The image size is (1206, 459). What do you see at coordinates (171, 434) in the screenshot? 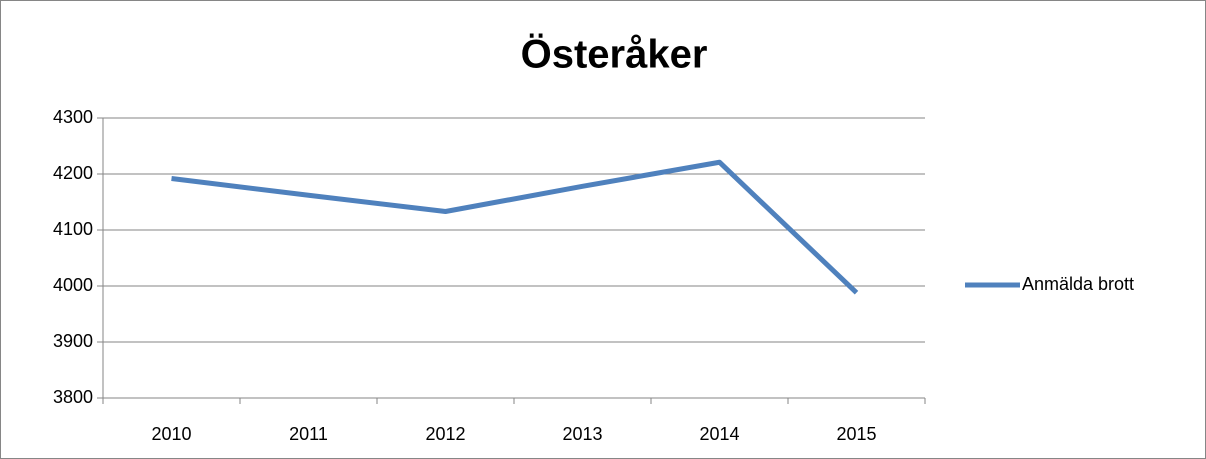
I see `x-tick-label: 2010` at bounding box center [171, 434].